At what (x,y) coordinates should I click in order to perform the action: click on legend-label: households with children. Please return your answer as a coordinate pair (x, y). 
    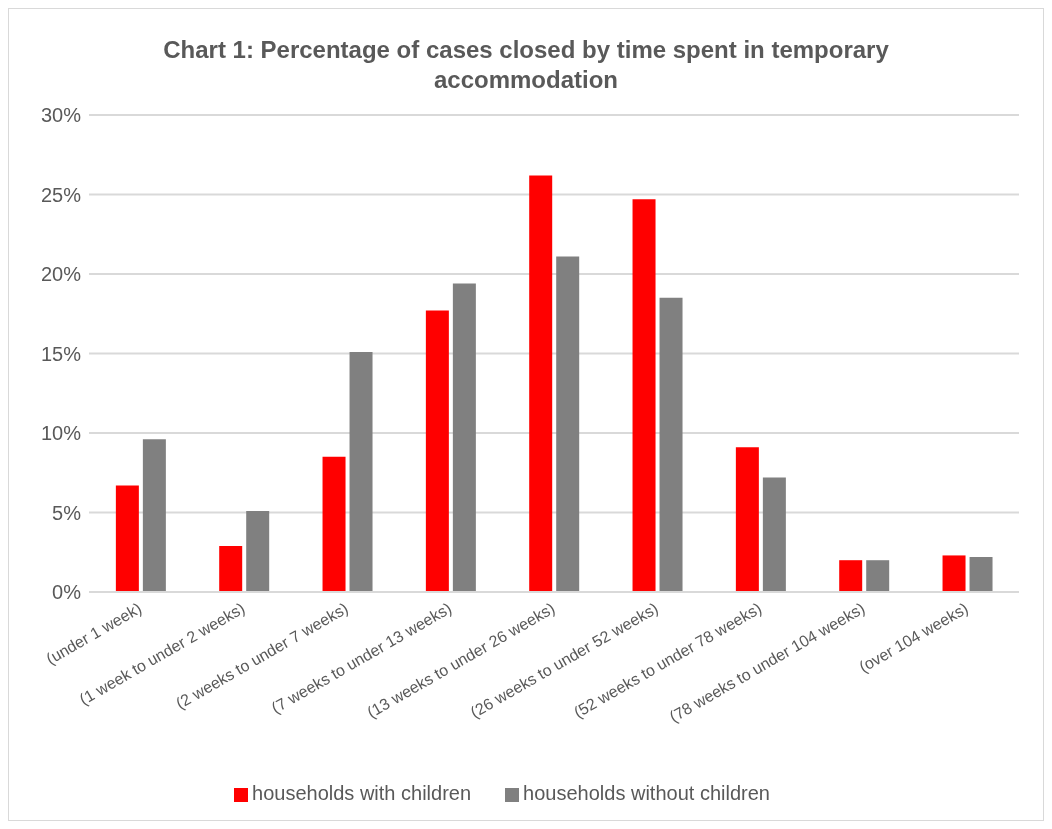
    Looking at the image, I should click on (362, 793).